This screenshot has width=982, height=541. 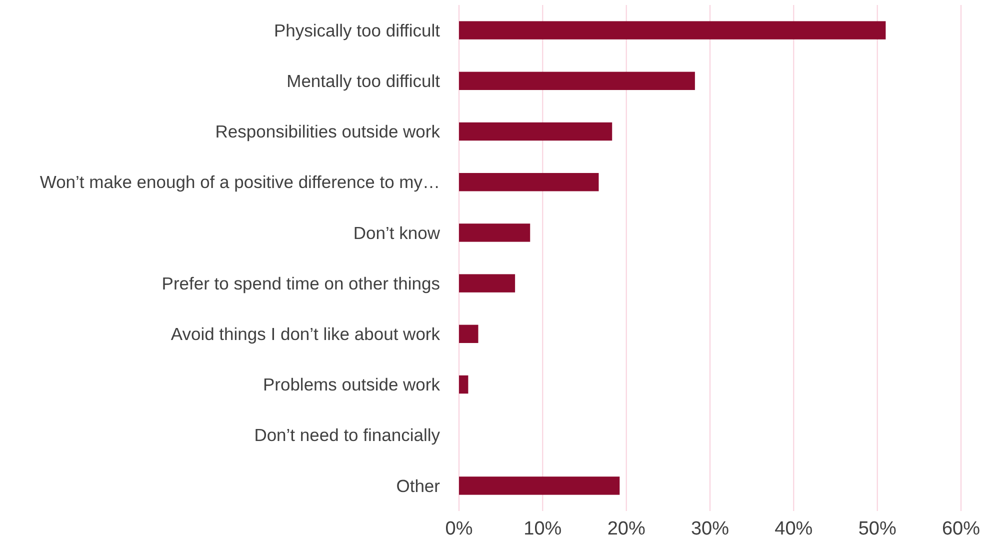 I want to click on x-tick-label: 0%, so click(x=459, y=529).